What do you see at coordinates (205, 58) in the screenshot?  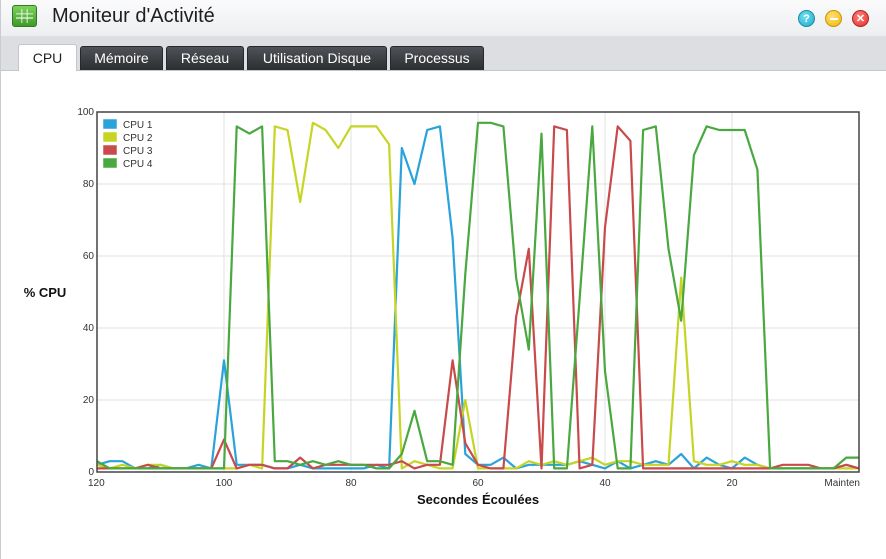 I see `tab-reseau: Réseau` at bounding box center [205, 58].